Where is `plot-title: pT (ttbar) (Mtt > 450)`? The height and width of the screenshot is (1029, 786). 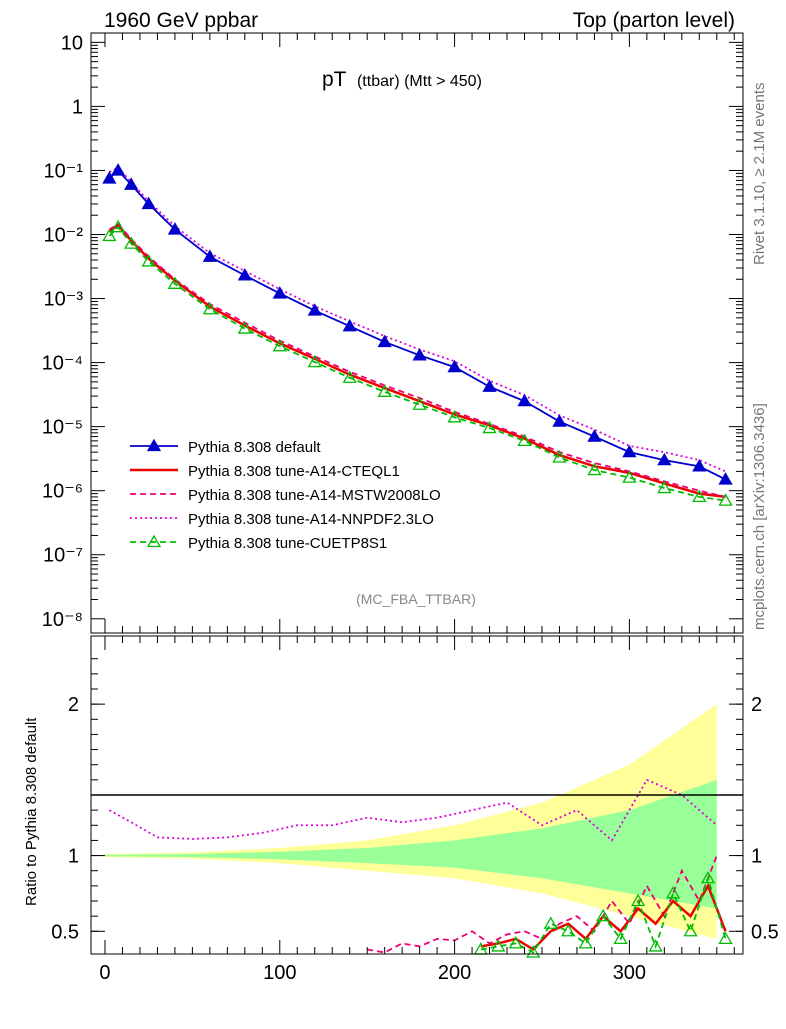 plot-title: pT (ttbar) (Mtt > 450) is located at coordinates (402, 79).